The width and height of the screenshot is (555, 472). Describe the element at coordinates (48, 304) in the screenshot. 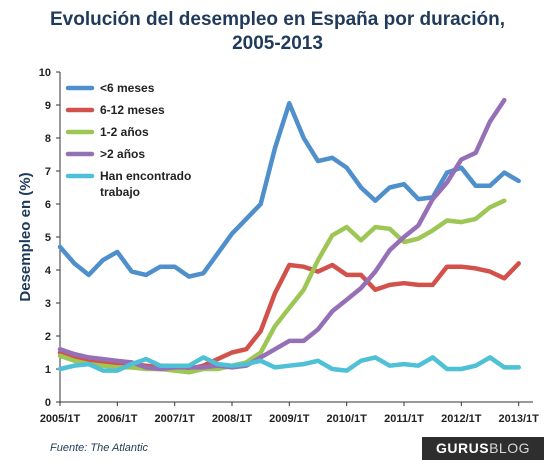

I see `y-tick-label: 3` at that location.